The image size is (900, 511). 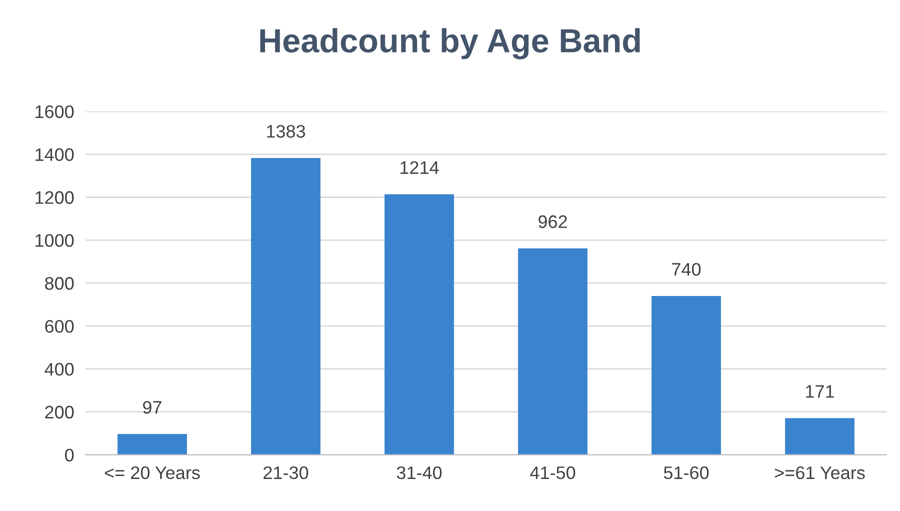 What do you see at coordinates (55, 111) in the screenshot?
I see `y-tick-label: 1600` at bounding box center [55, 111].